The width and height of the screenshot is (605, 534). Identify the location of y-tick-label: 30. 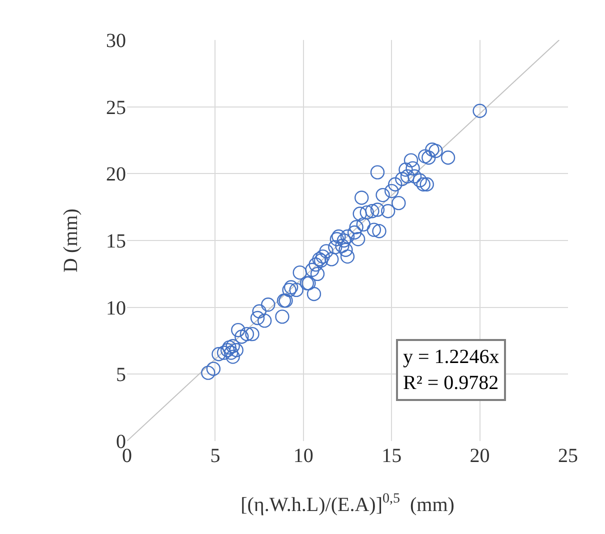
(116, 41).